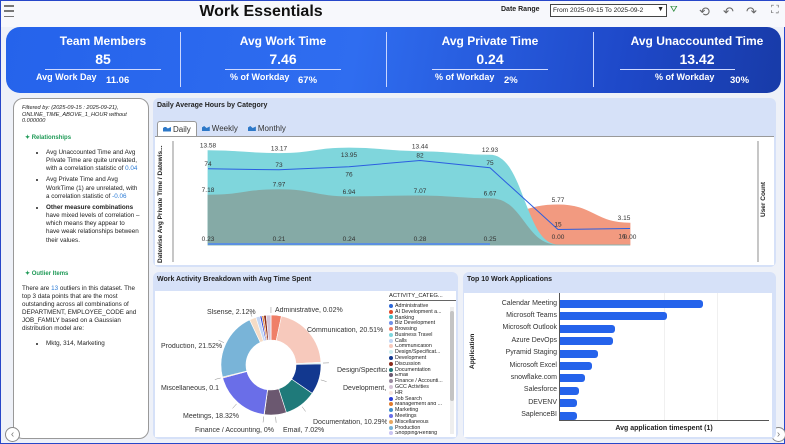 The height and width of the screenshot is (444, 785). Describe the element at coordinates (418, 399) in the screenshot. I see `legend-item: Job Search` at that location.